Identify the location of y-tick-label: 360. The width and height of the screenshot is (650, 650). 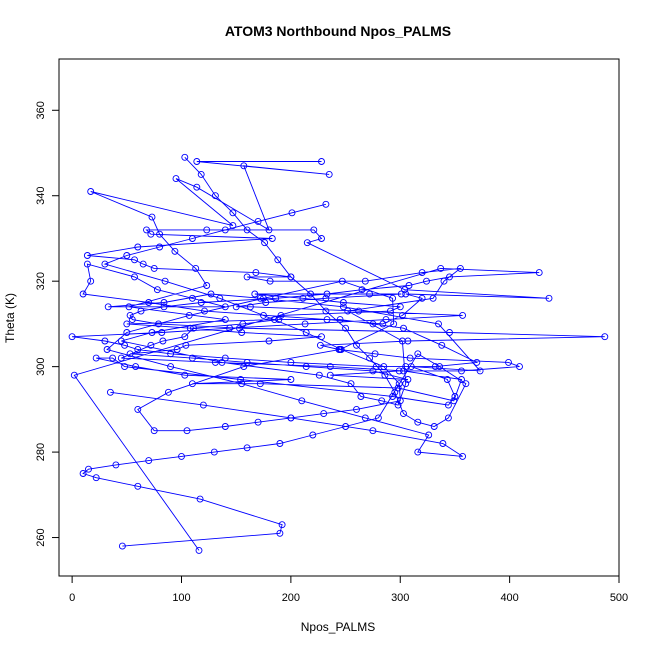
(41, 110).